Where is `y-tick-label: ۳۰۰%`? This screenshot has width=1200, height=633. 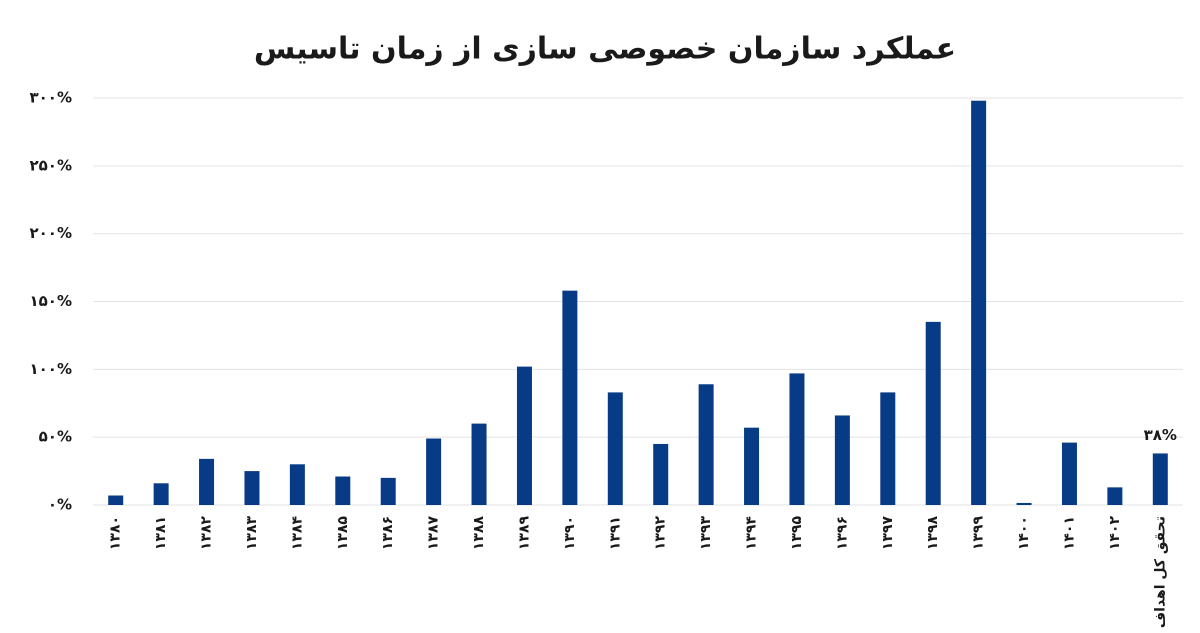
y-tick-label: ۳۰۰% is located at coordinates (51, 98).